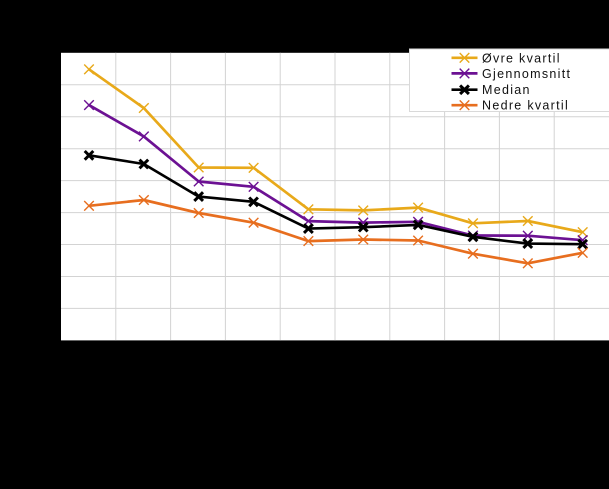 Image resolution: width=609 pixels, height=489 pixels. Describe the element at coordinates (525, 106) in the screenshot. I see `svg-text: Nedre kvartil` at that location.